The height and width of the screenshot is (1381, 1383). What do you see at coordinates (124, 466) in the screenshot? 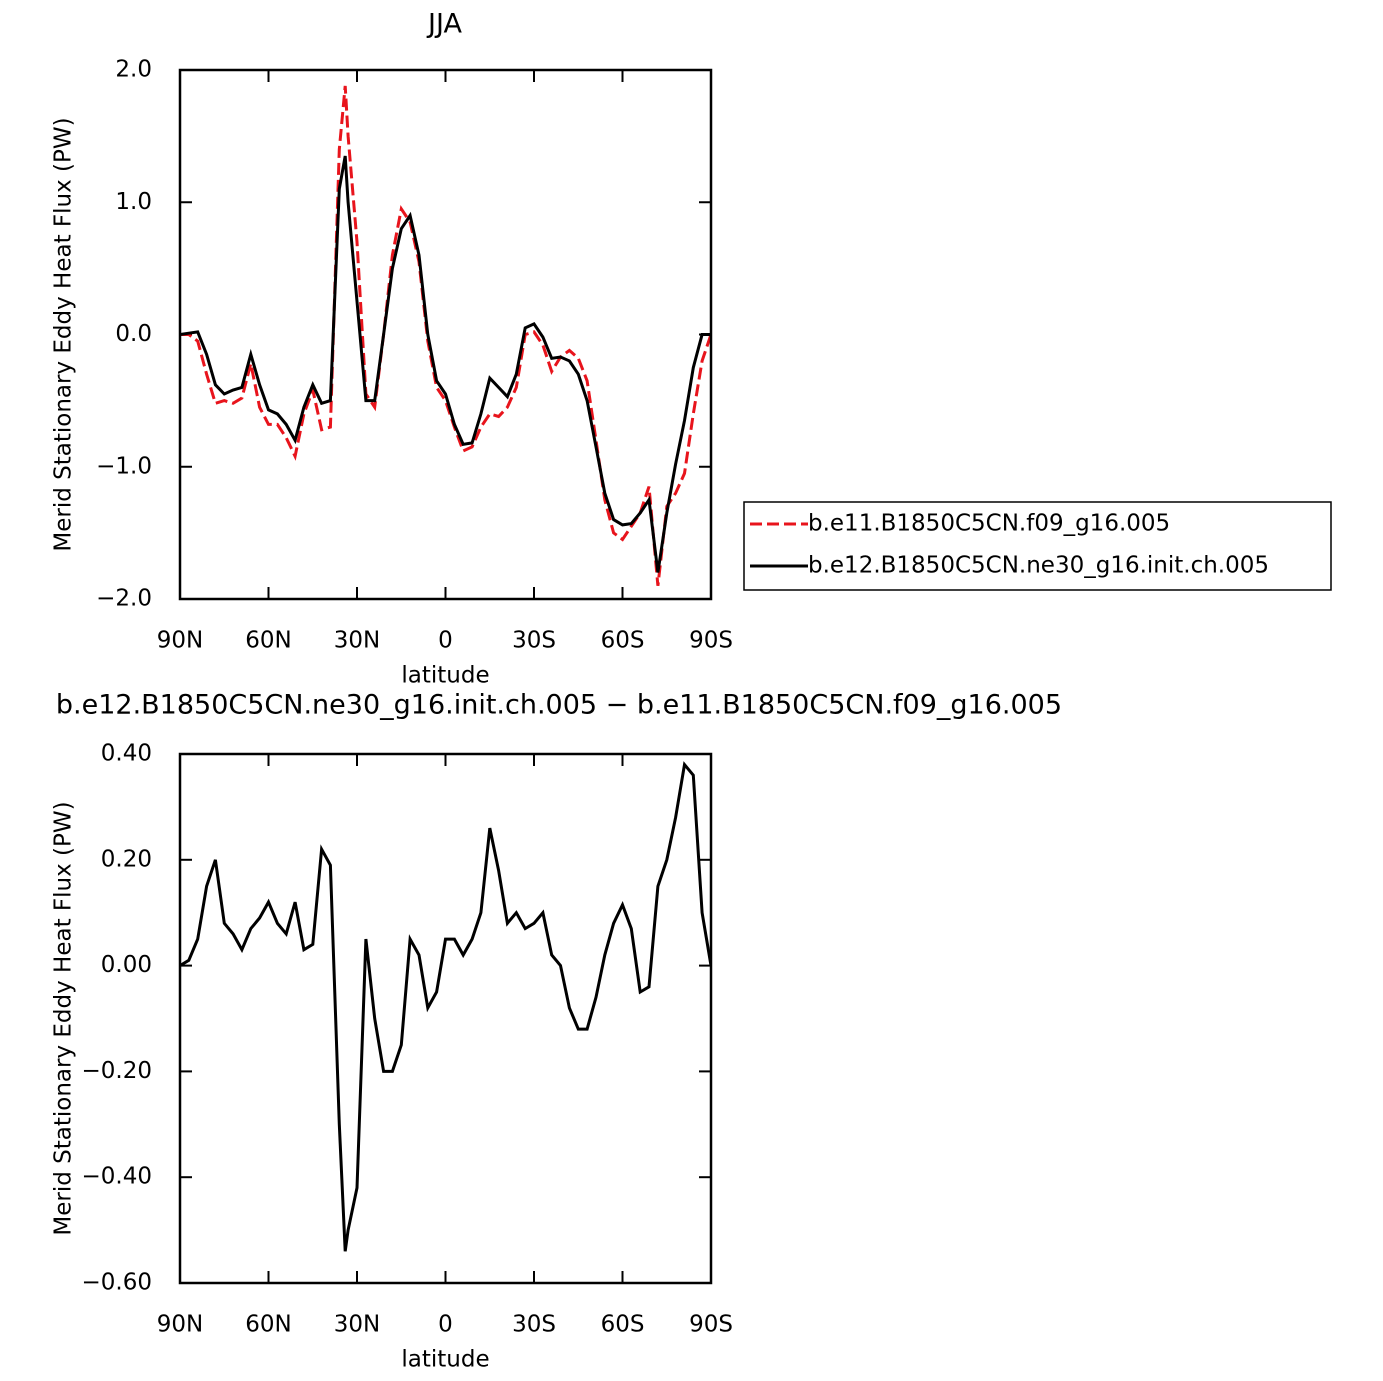
I see `y-tick-label: −1.0` at bounding box center [124, 466].